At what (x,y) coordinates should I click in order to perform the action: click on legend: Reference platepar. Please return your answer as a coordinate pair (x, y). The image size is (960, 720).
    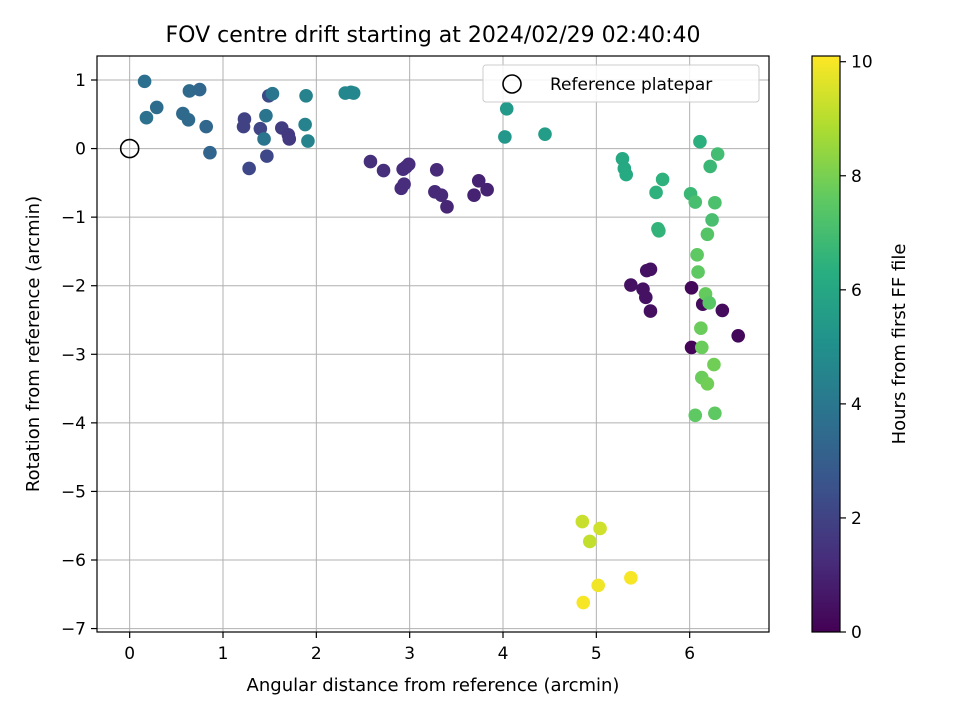
    Looking at the image, I should click on (621, 83).